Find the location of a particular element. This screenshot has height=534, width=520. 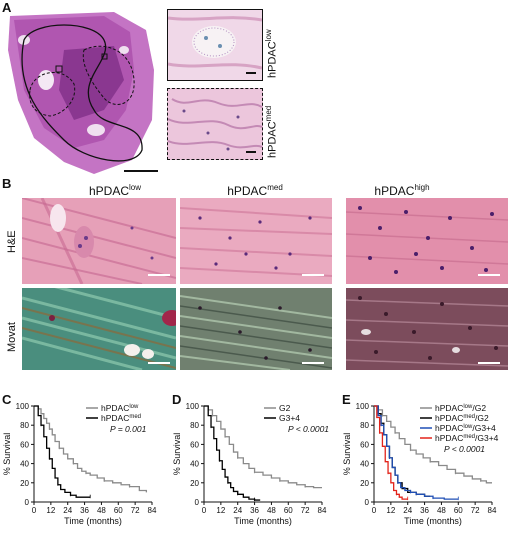

legend-label: hPDAClow/G2 is located at coordinates (460, 408).